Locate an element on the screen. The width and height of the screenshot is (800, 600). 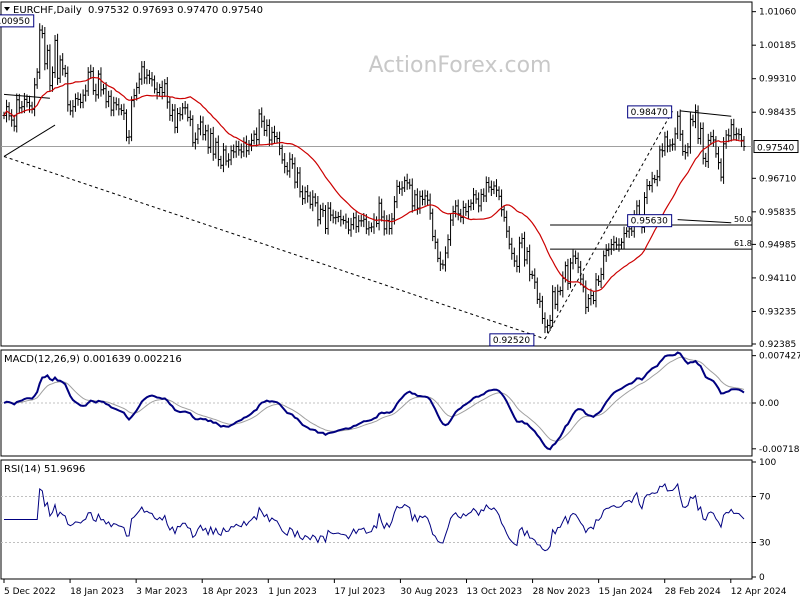
price-tick-label: 0.99310 is located at coordinates (777, 80).